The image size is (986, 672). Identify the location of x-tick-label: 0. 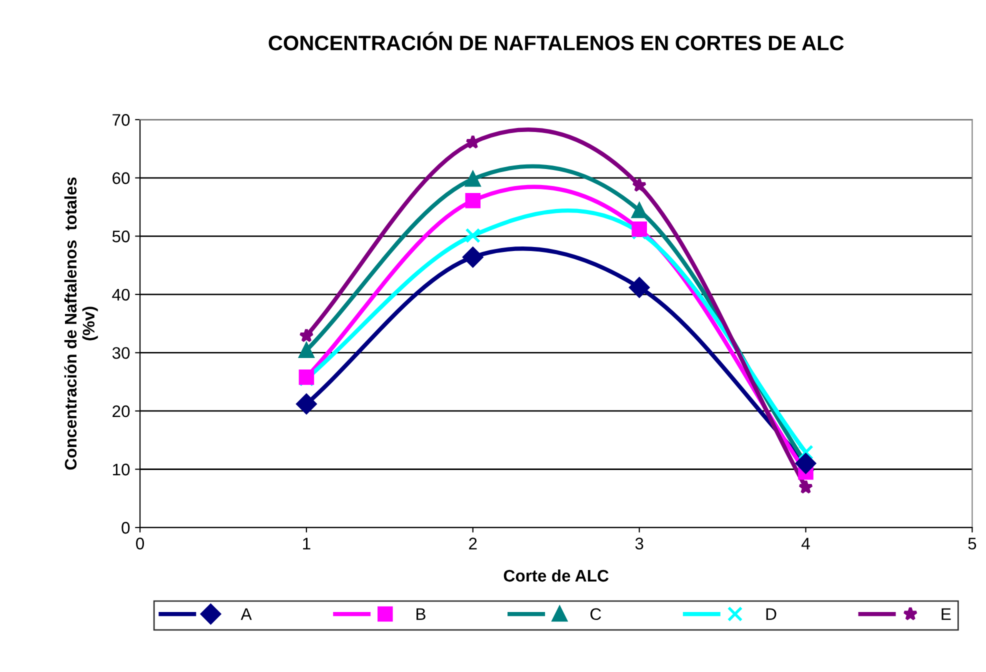
(140, 544).